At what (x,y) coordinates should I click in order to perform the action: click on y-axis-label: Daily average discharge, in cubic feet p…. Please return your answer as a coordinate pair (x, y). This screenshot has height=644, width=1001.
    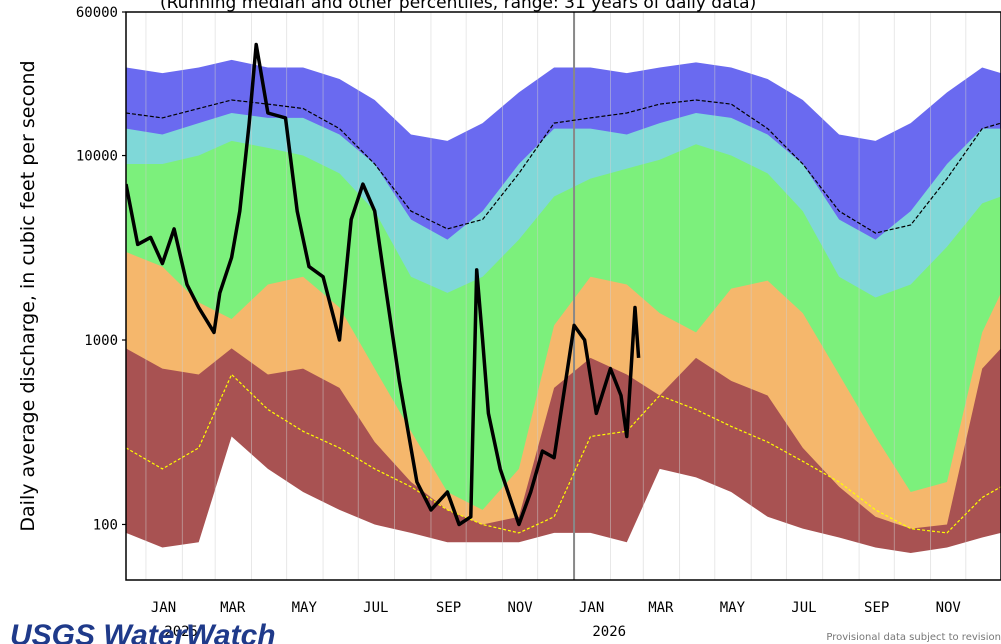
    Looking at the image, I should click on (28, 295).